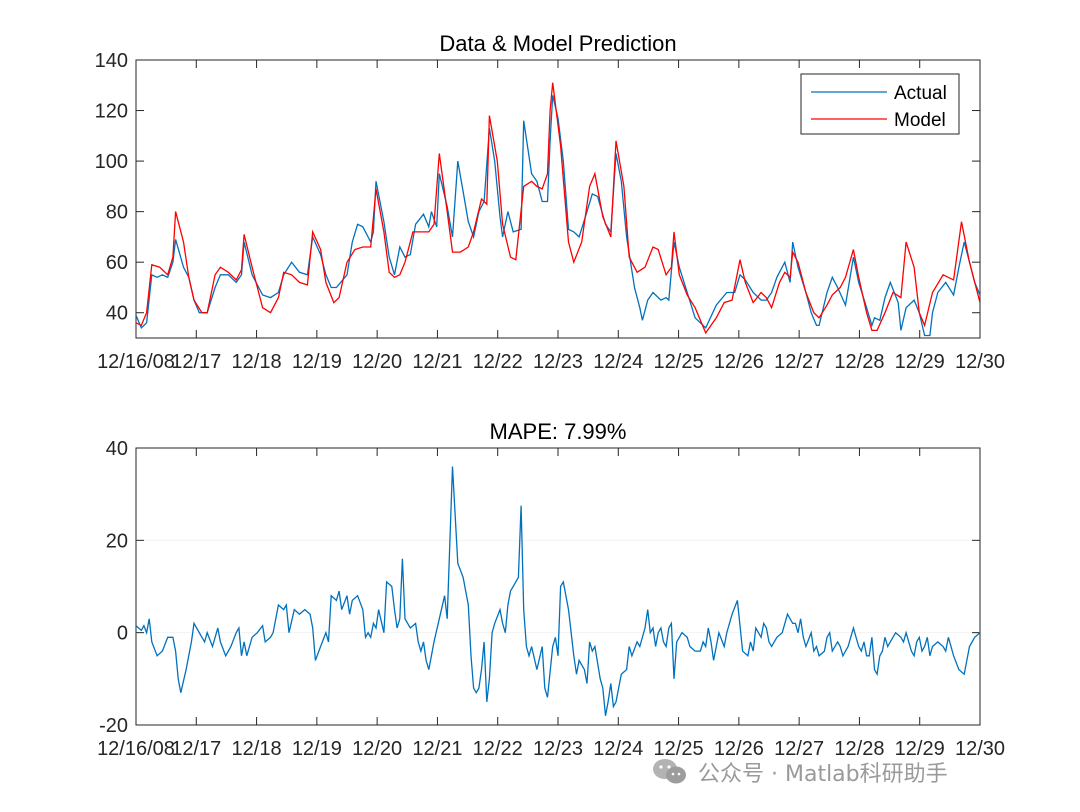  I want to click on legend-label-model: Model, so click(920, 120).